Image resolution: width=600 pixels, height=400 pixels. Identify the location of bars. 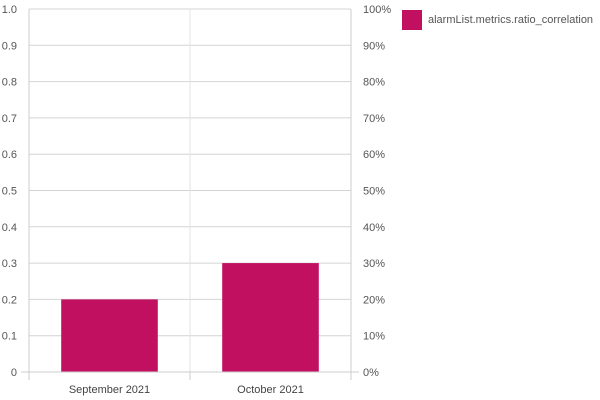
(190, 317).